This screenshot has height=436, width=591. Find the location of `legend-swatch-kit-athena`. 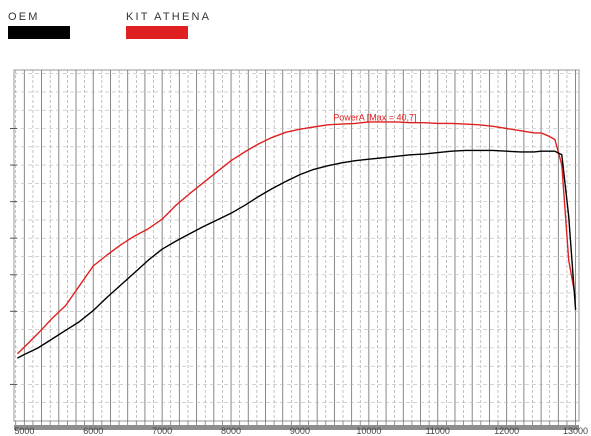

legend-swatch-kit-athena is located at coordinates (157, 32).